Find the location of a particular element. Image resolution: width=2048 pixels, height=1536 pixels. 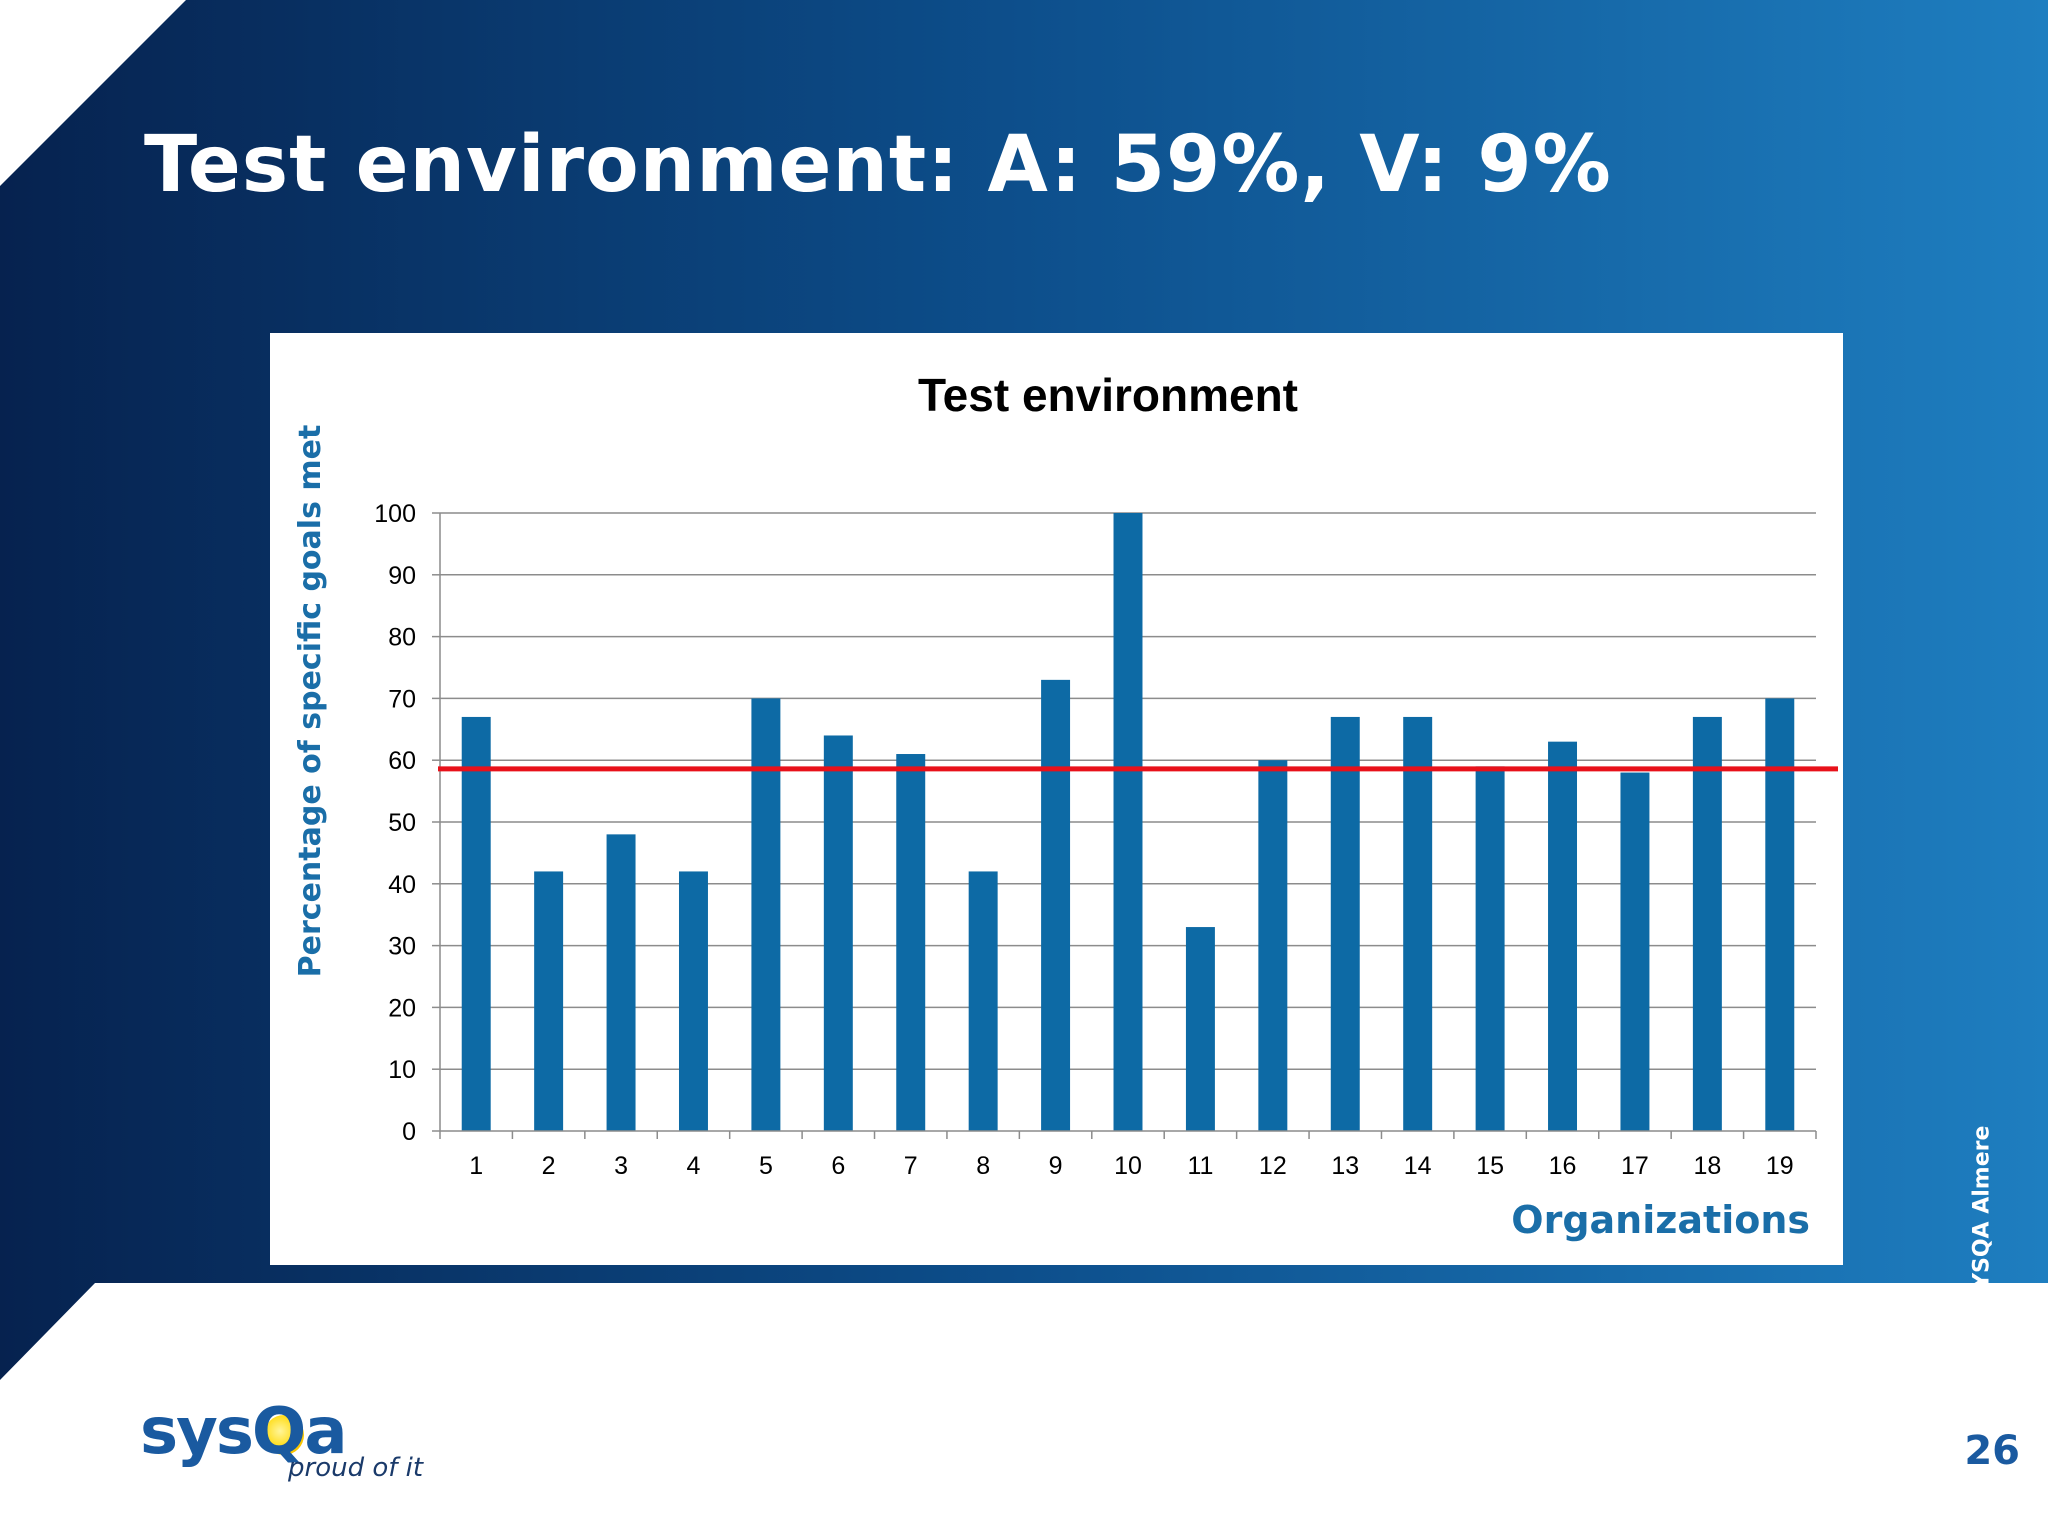

x-tick-label: 5 is located at coordinates (766, 1166).